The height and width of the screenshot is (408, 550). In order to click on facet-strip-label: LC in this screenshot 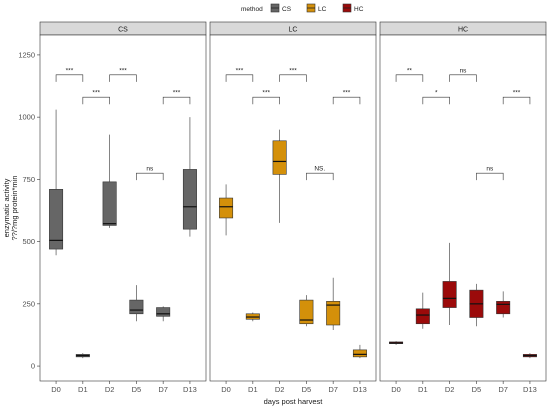, I will do `click(293, 29)`.